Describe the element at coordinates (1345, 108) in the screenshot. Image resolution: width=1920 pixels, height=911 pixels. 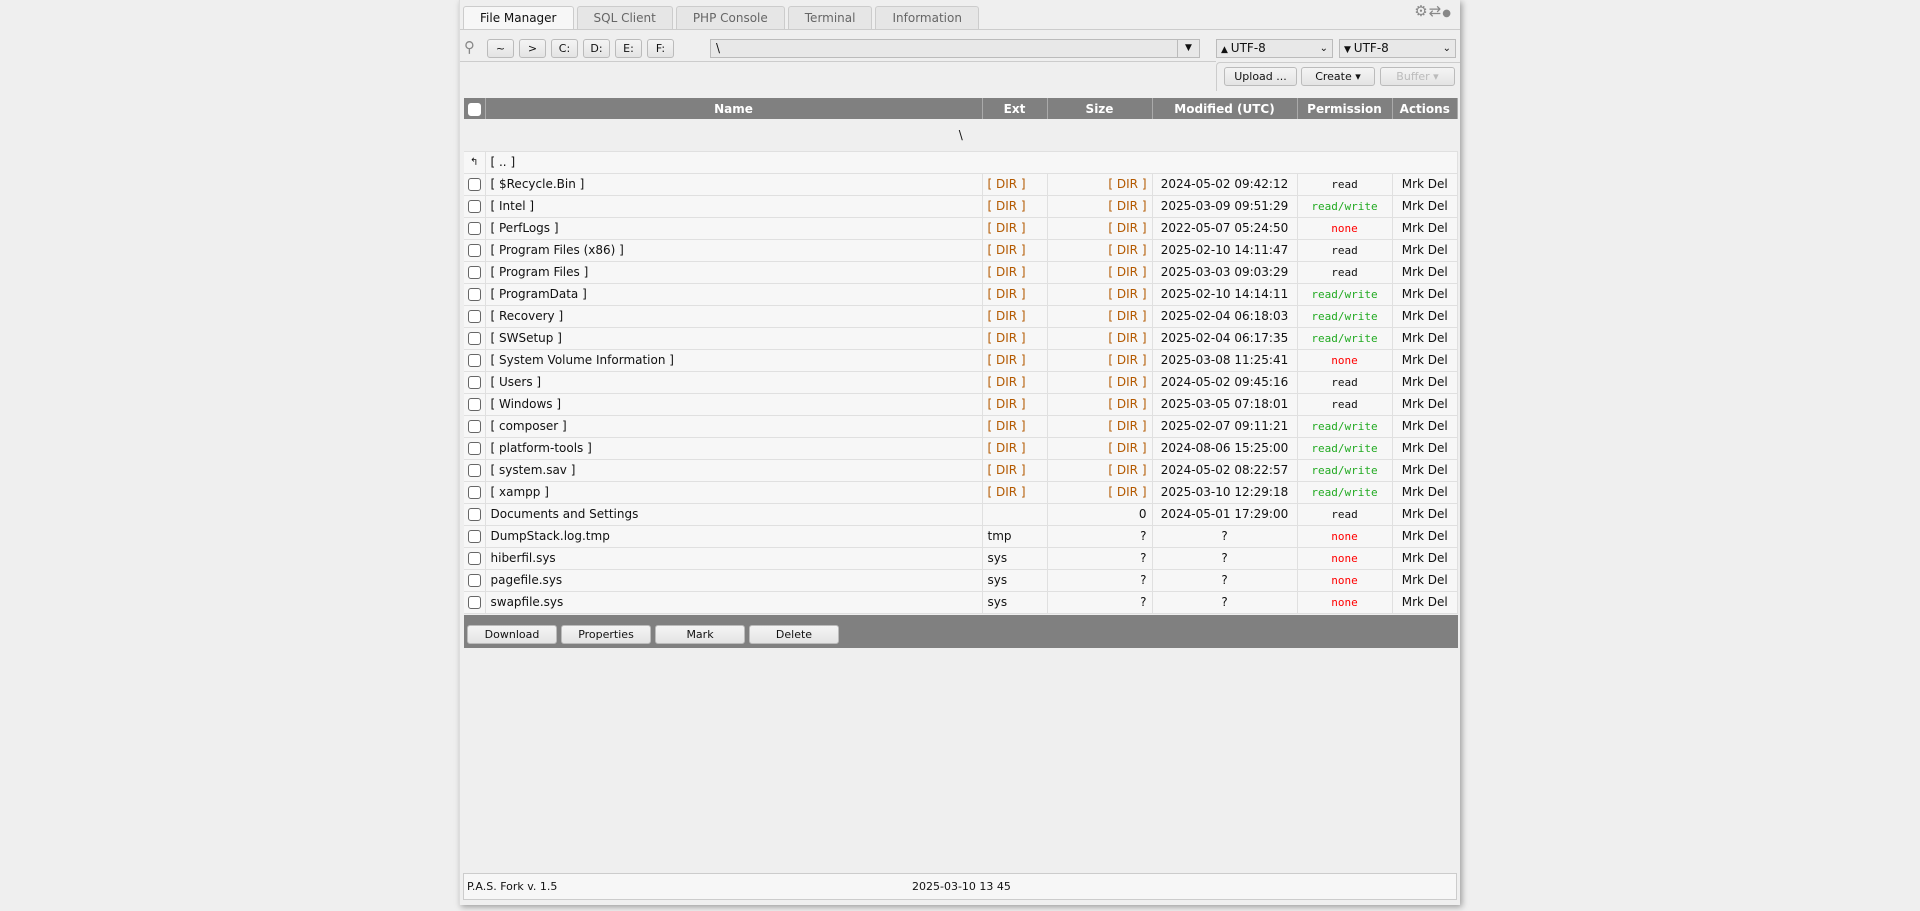
I see `col-permission: Permission` at that location.